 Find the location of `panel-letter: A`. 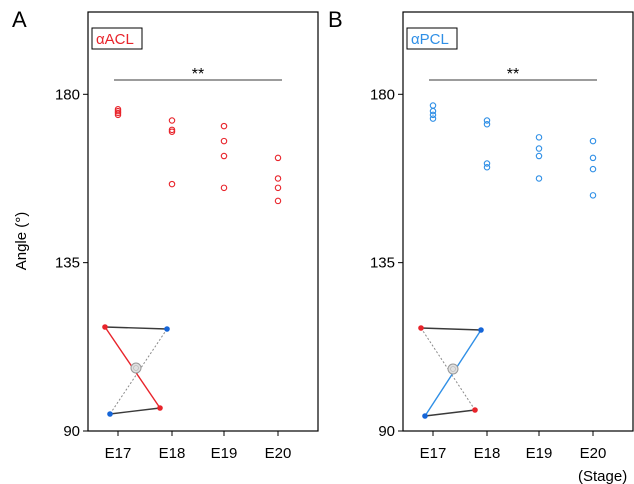

panel-letter: A is located at coordinates (19, 19).